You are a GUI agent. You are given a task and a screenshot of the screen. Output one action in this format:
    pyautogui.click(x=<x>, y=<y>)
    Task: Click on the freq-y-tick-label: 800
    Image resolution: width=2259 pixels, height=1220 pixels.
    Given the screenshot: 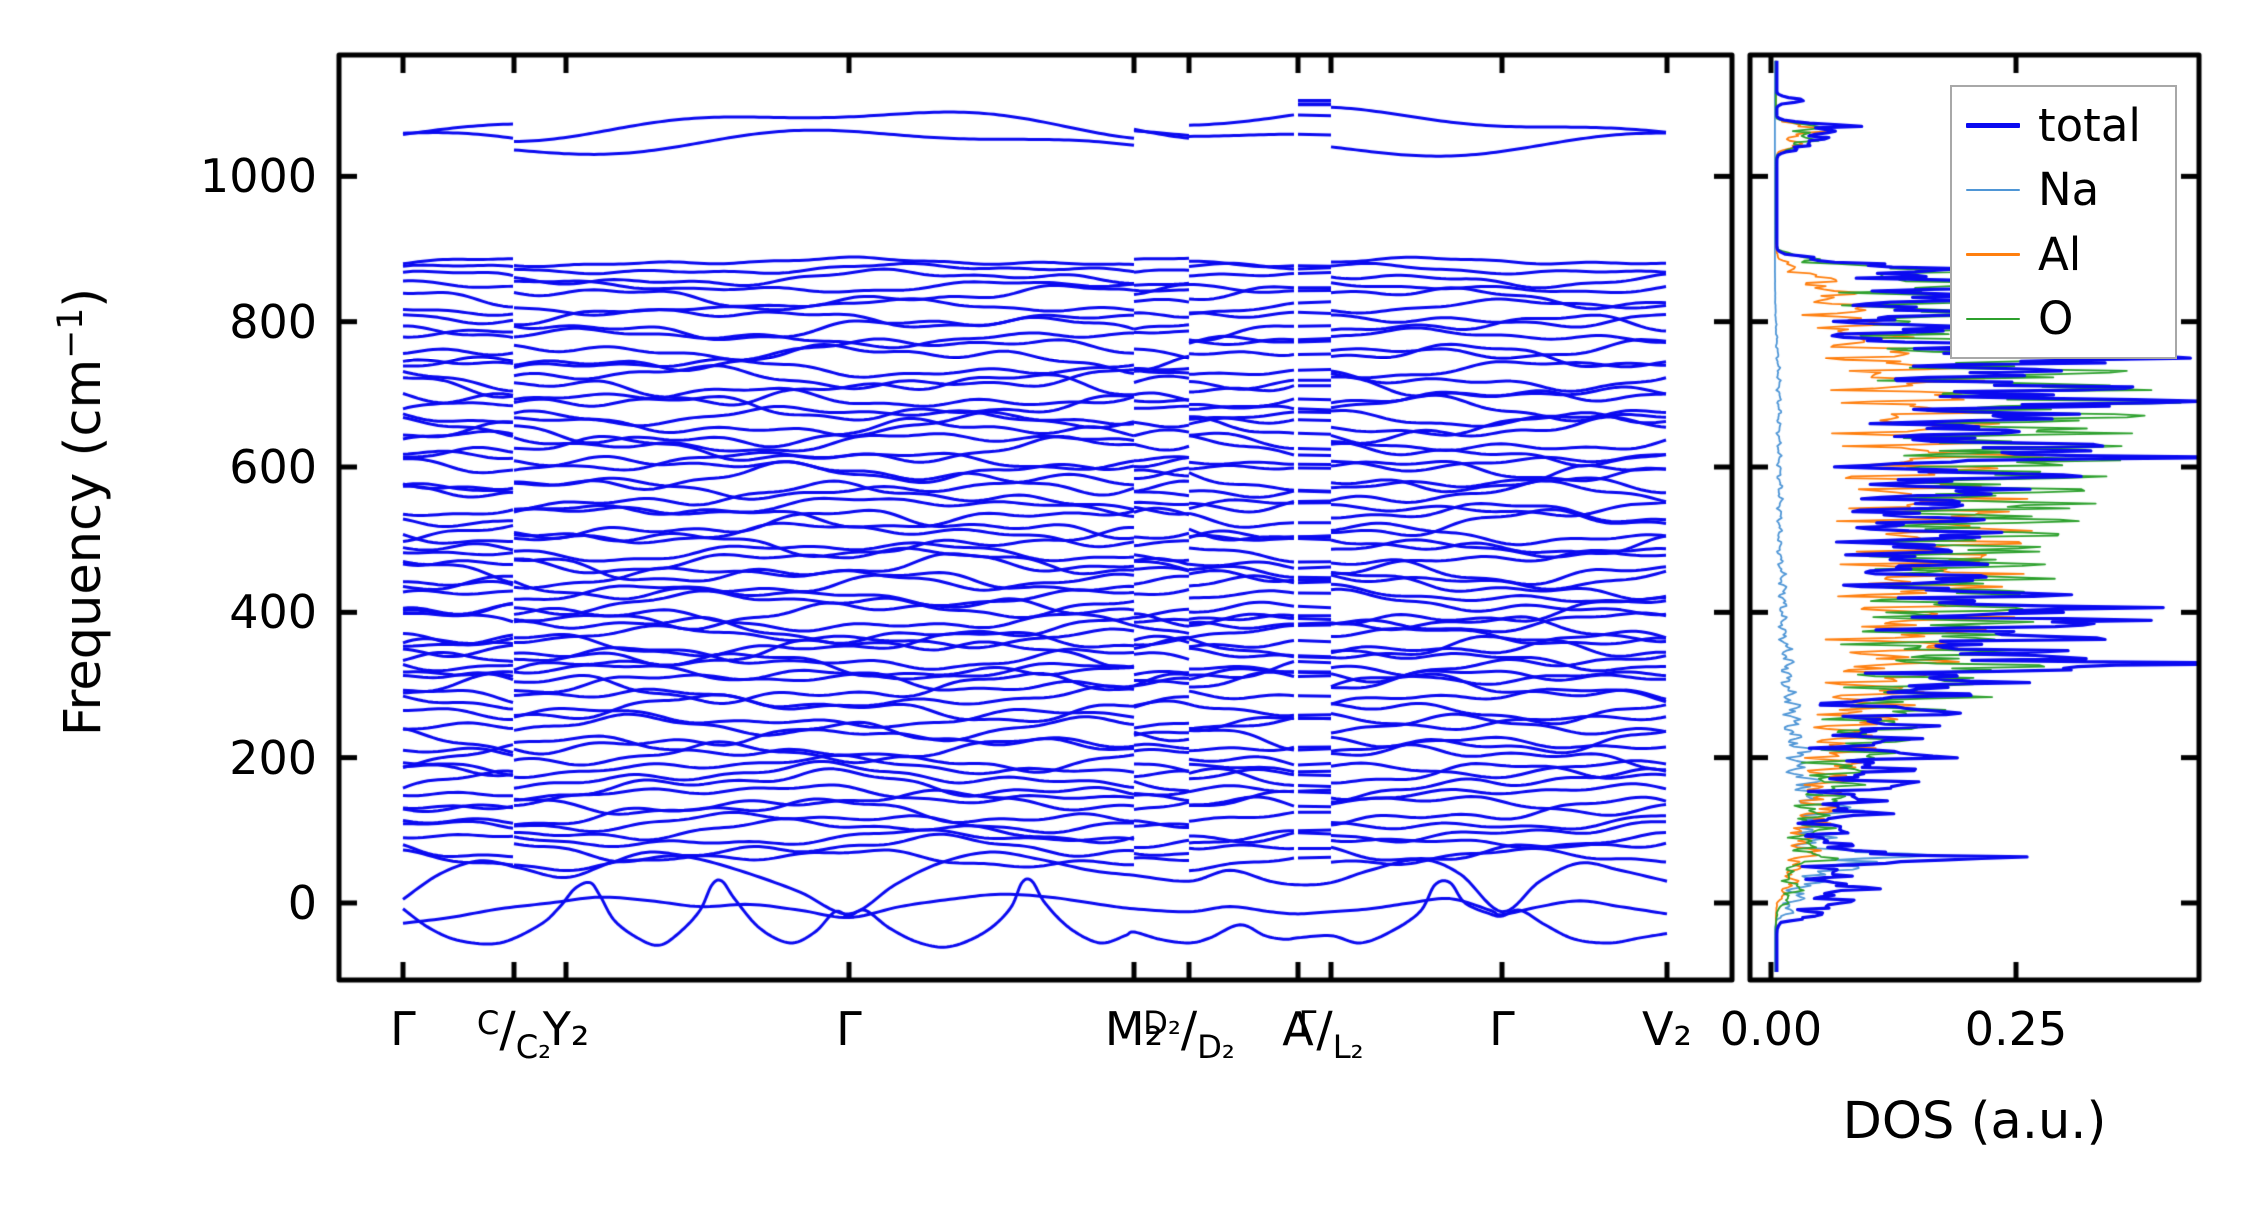 What is the action you would take?
    pyautogui.click(x=273, y=321)
    